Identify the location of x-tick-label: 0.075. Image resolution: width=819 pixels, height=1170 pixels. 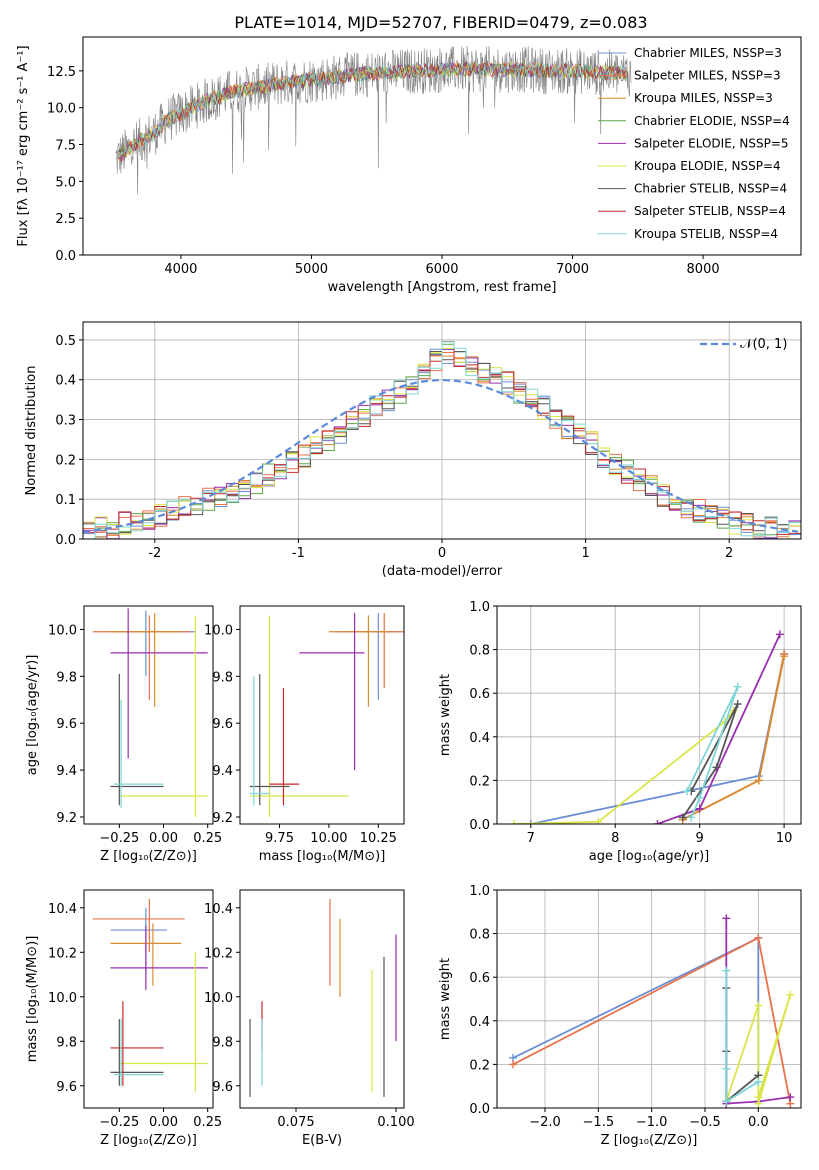
(295, 1122).